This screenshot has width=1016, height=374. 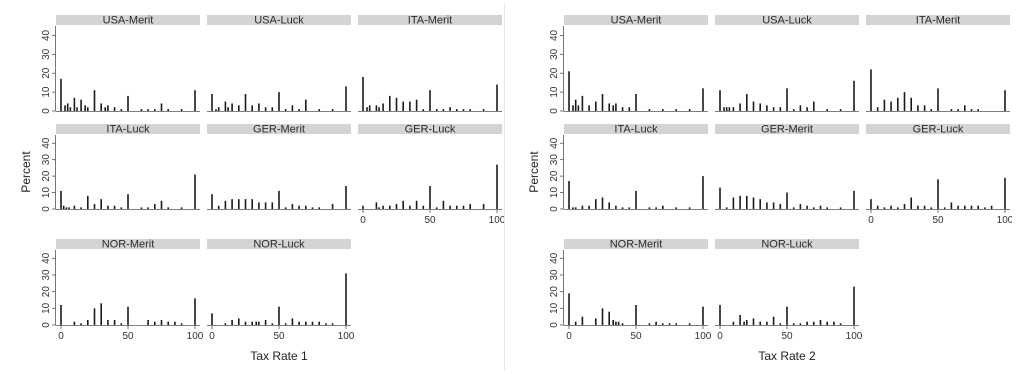 What do you see at coordinates (628, 168) in the screenshot?
I see `panel-ita-luck: ITA-Luck 0 10 20 30 40` at bounding box center [628, 168].